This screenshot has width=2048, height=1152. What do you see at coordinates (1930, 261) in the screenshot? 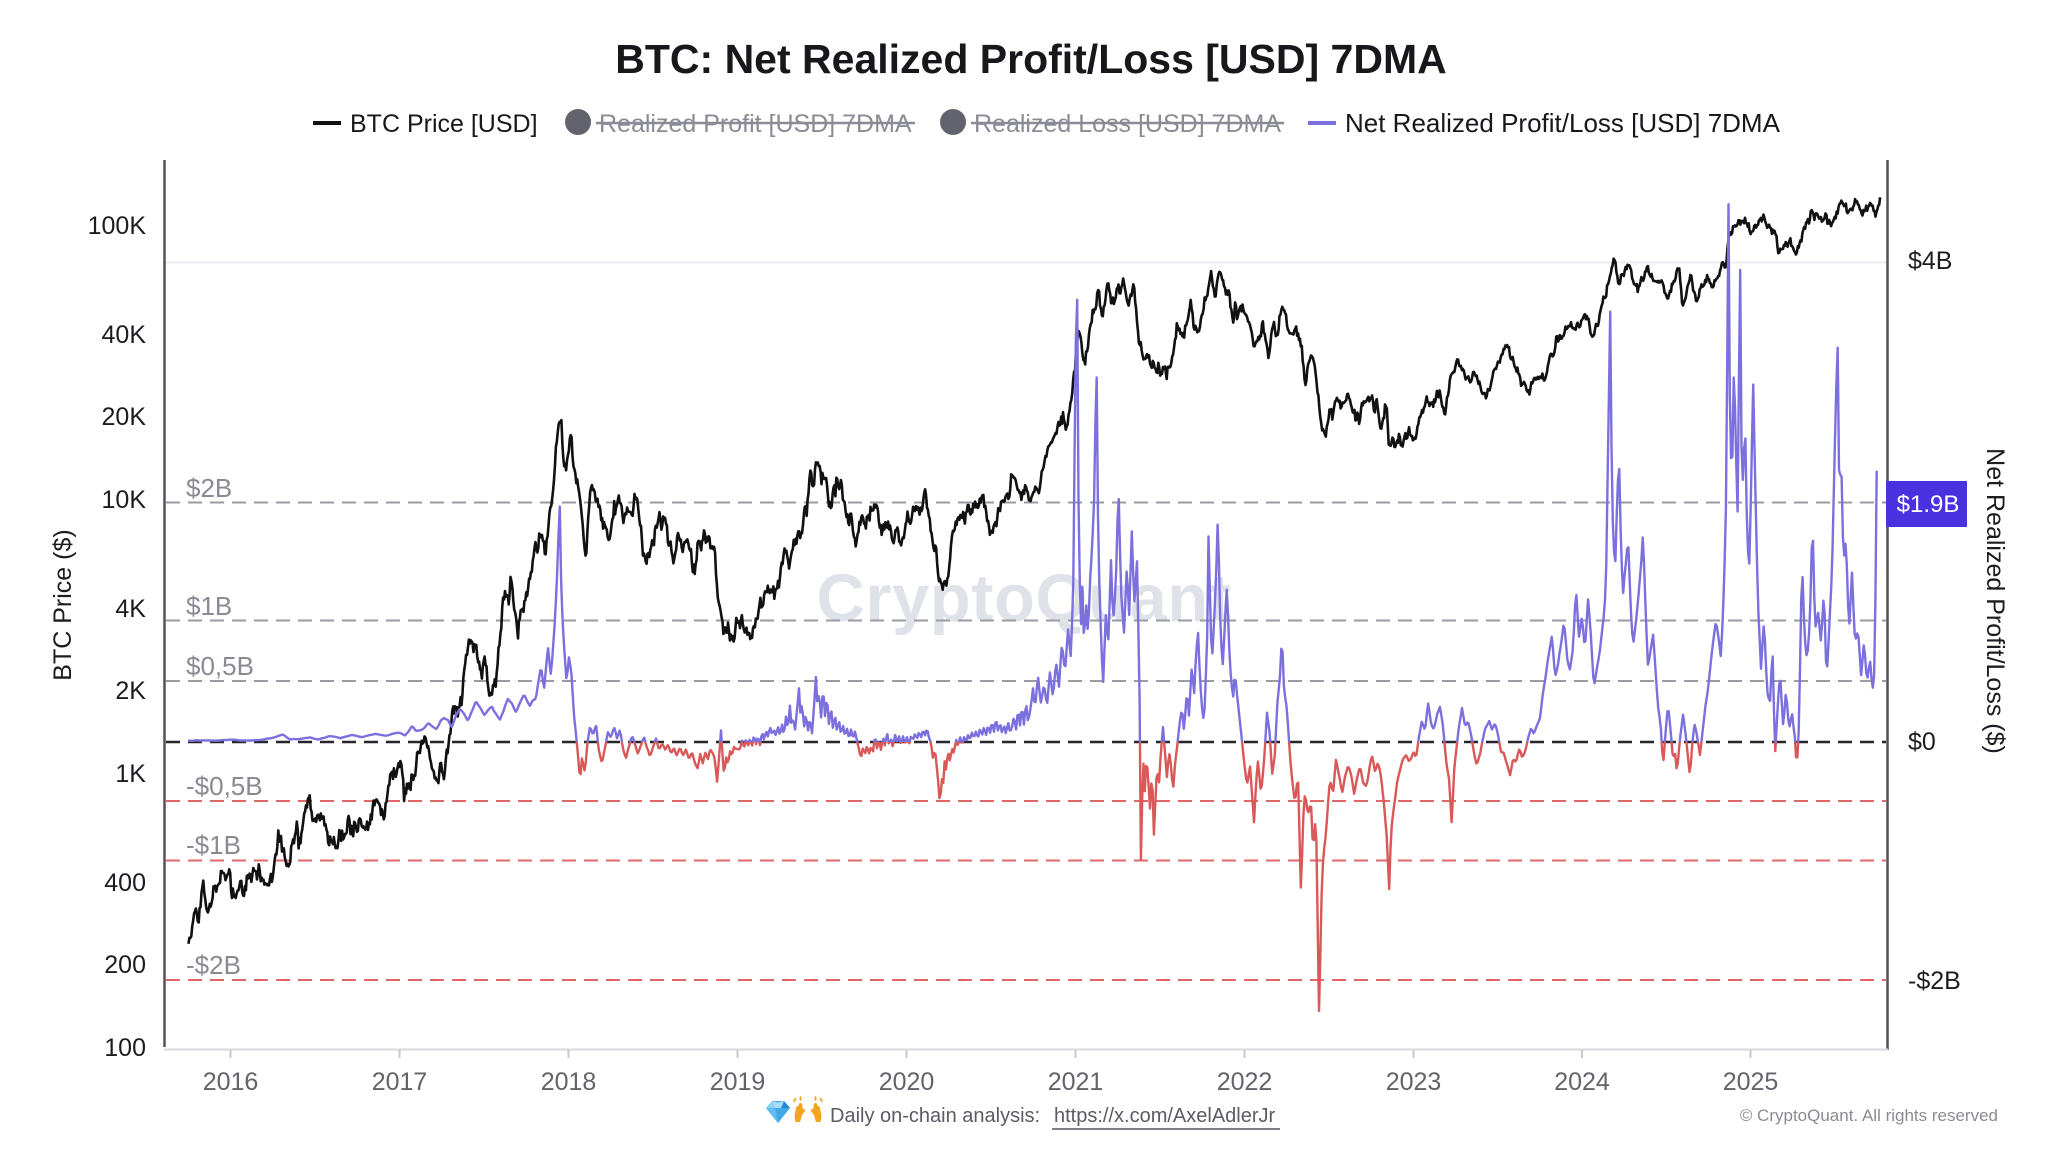
I see `svg-text: $4B` at bounding box center [1930, 261].